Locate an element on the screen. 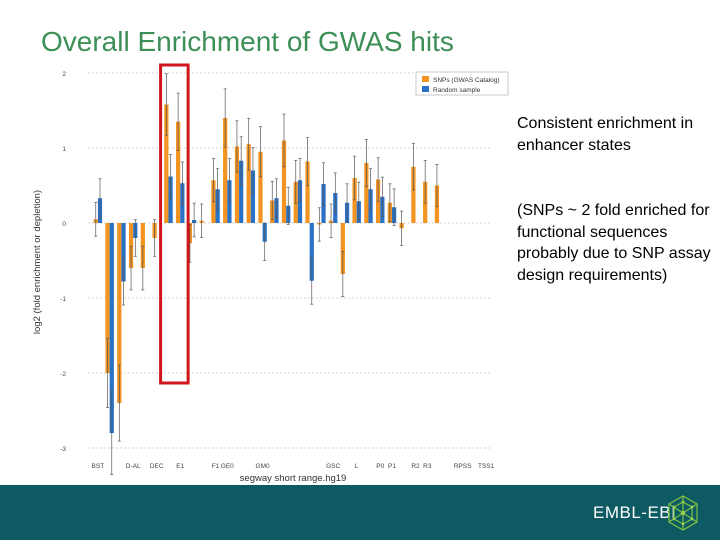  x-tick-label: RPSS is located at coordinates (463, 466).